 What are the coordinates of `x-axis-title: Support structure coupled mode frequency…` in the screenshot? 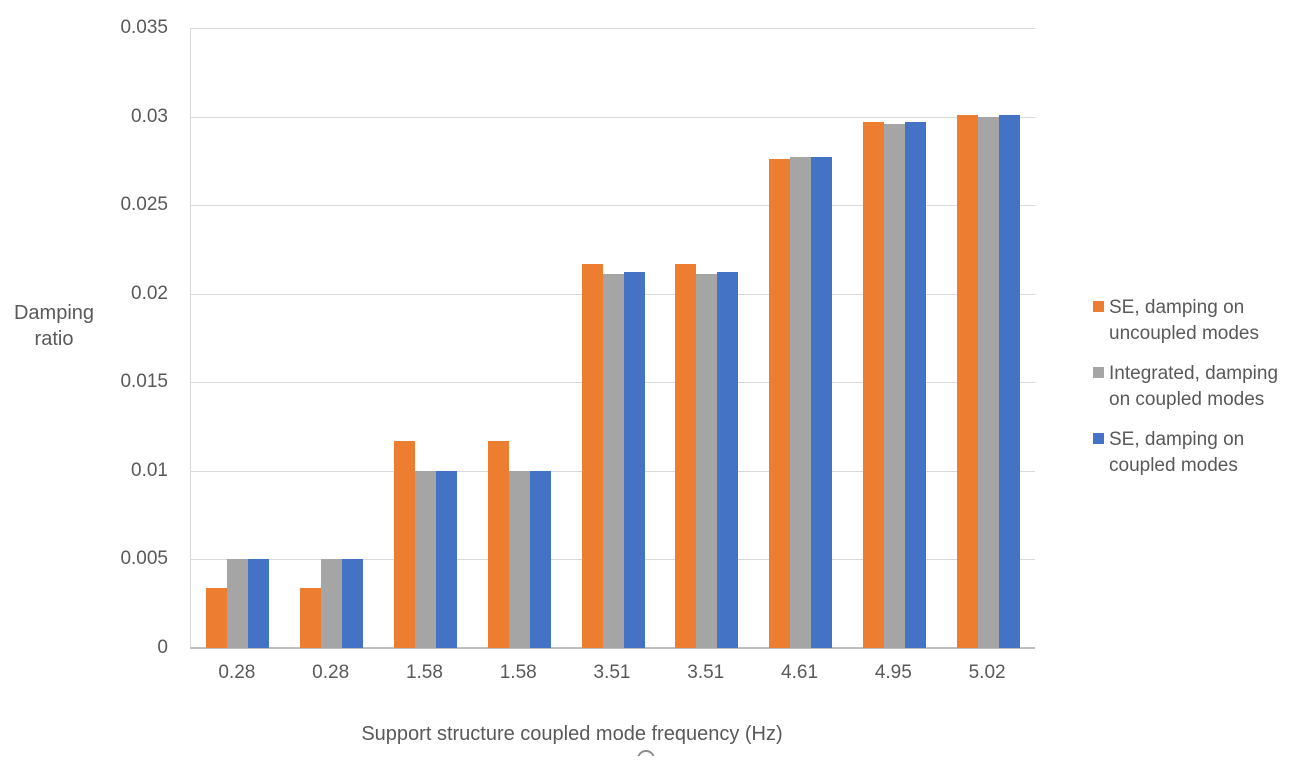 It's located at (572, 734).